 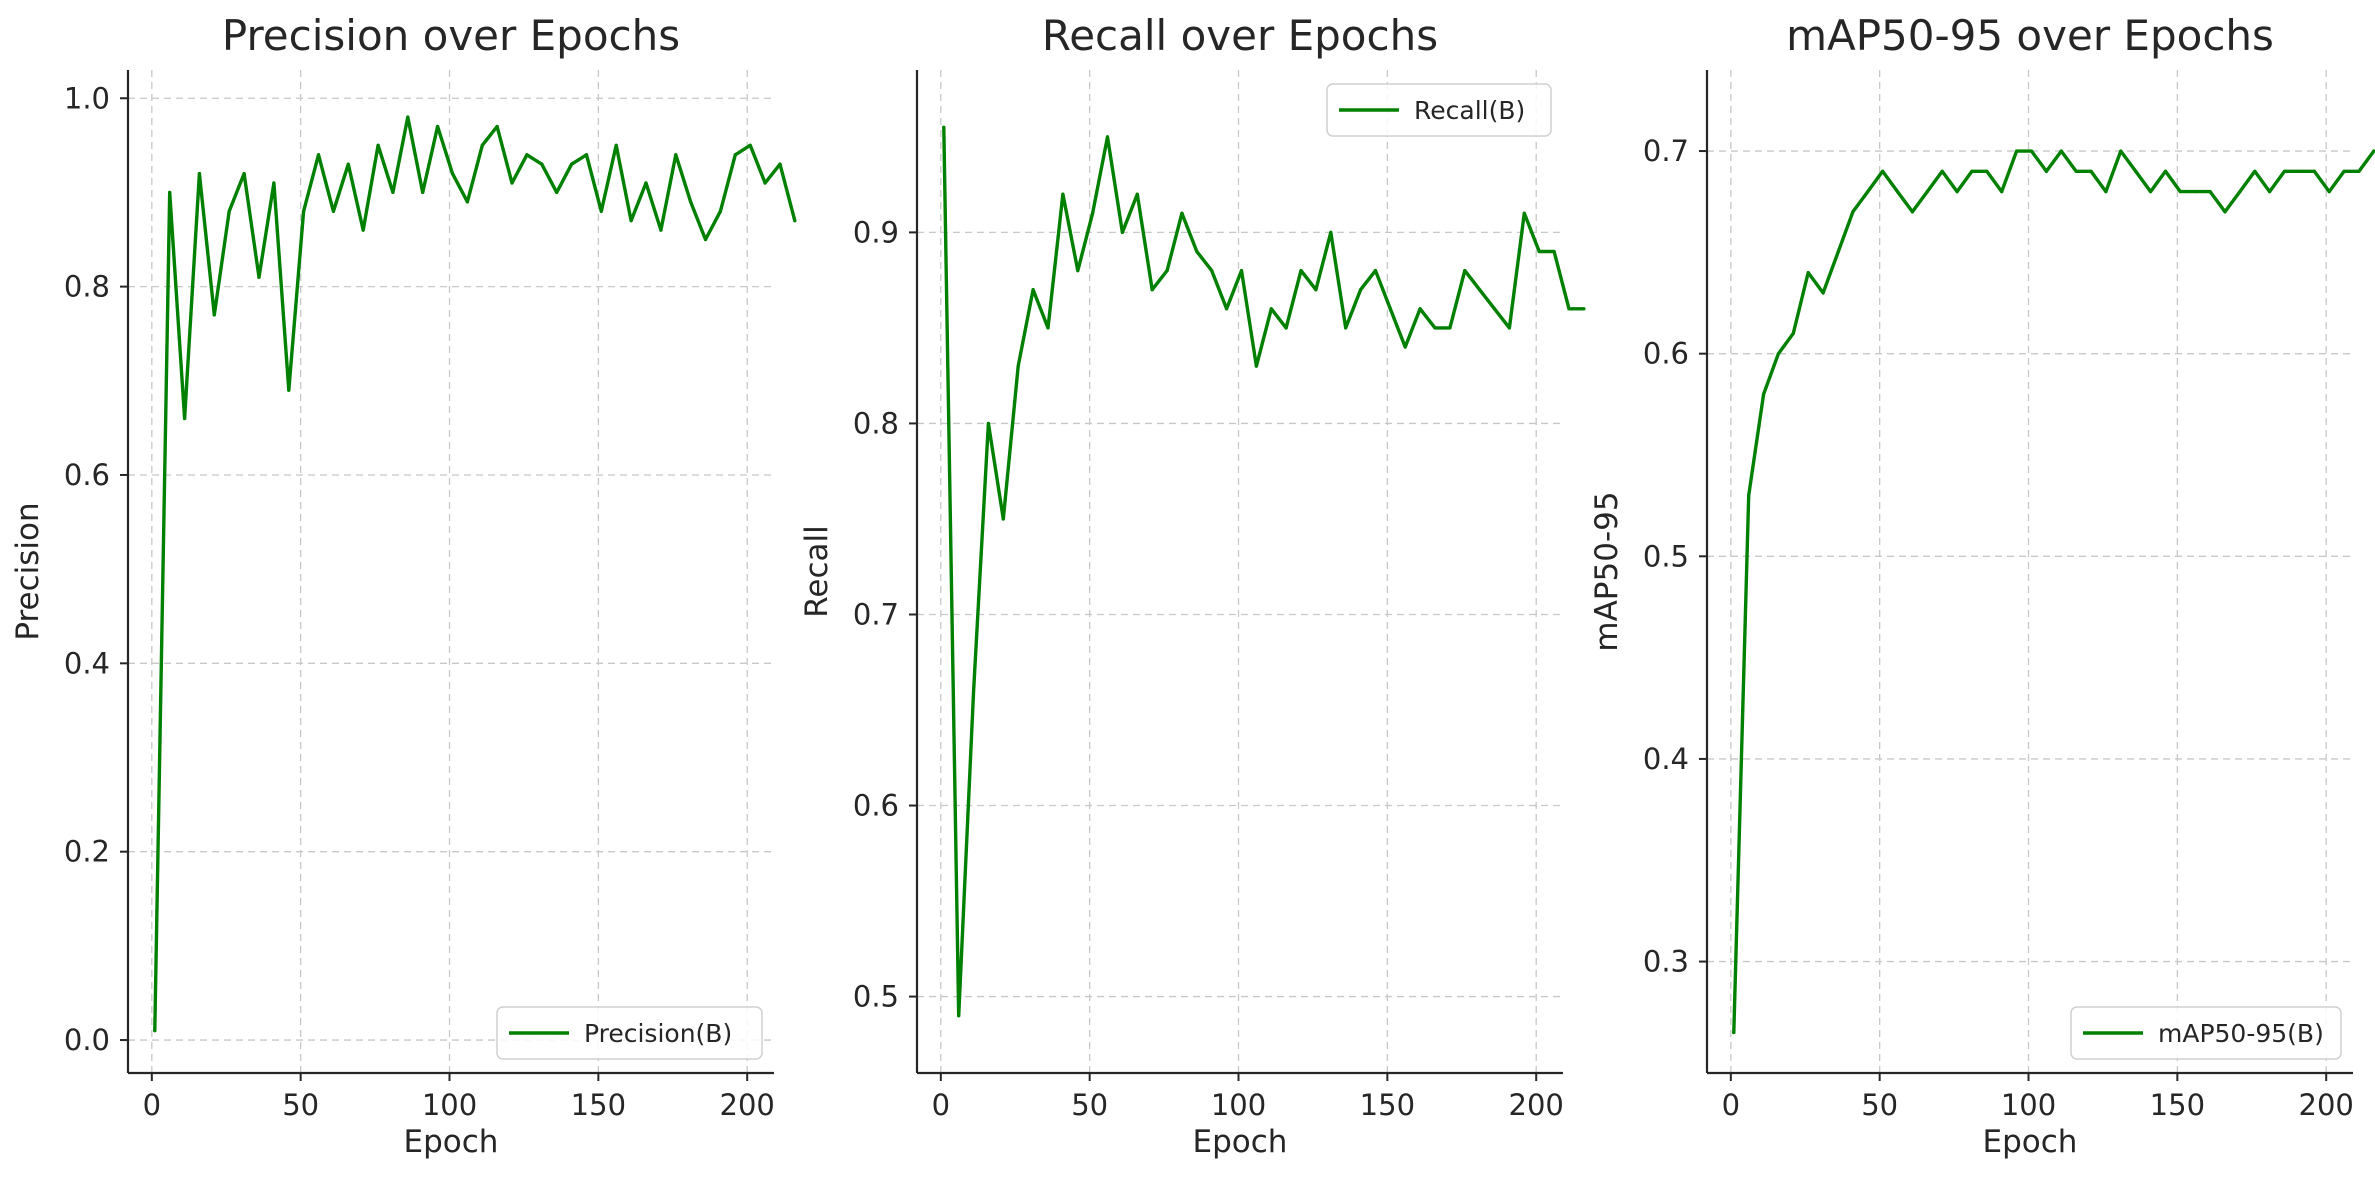 What do you see at coordinates (1240, 35) in the screenshot?
I see `chart-title: Recall over Epochs` at bounding box center [1240, 35].